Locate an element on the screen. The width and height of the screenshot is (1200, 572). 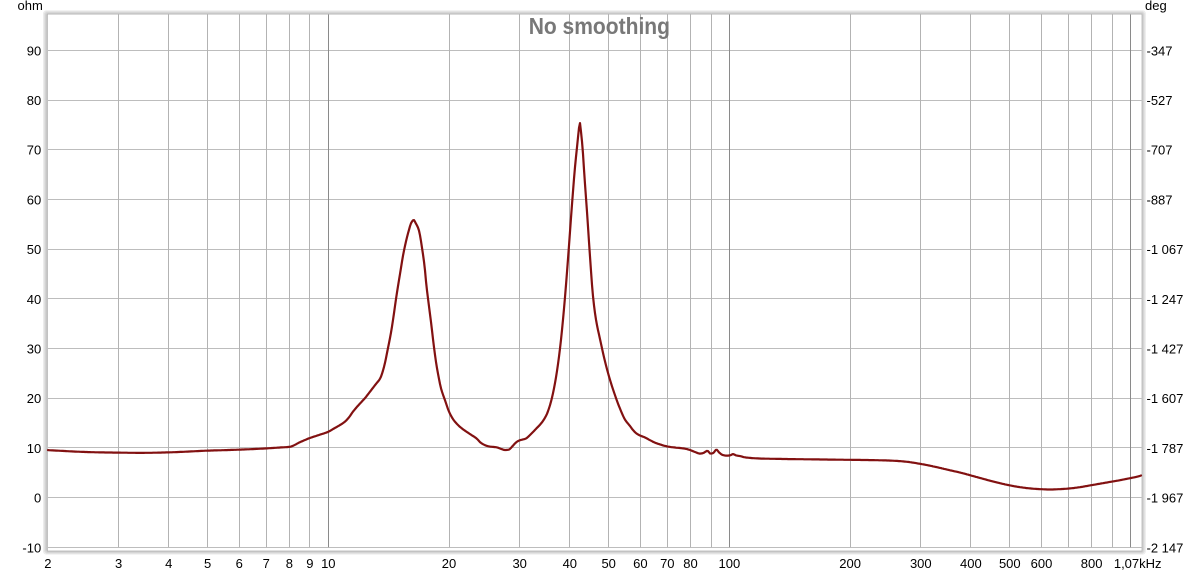
svg-text: 7 is located at coordinates (266, 563).